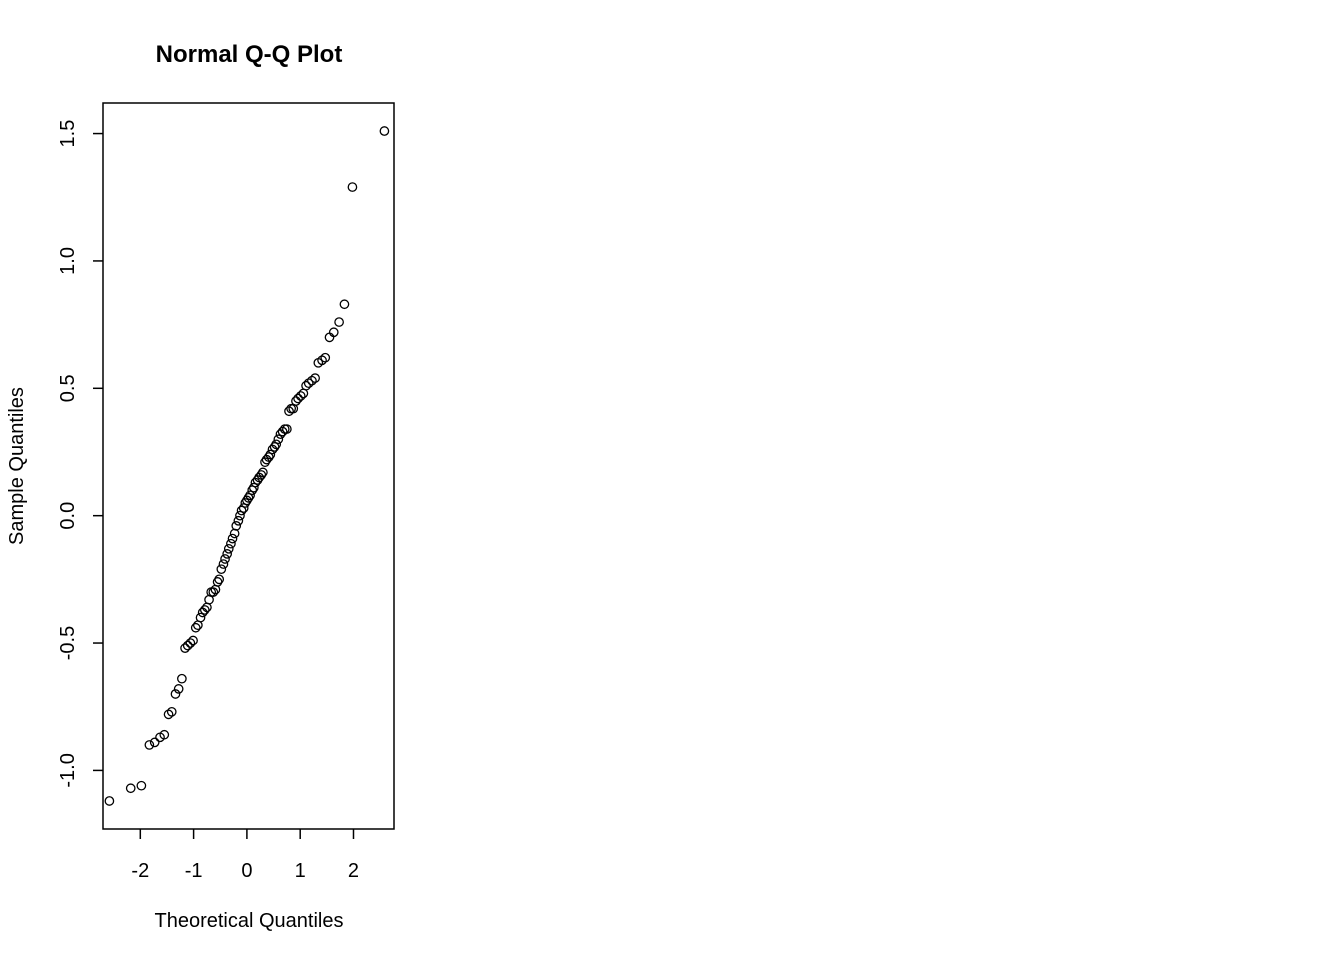 Image resolution: width=1344 pixels, height=960 pixels. What do you see at coordinates (246, 871) in the screenshot?
I see `x-tick-label: 0` at bounding box center [246, 871].